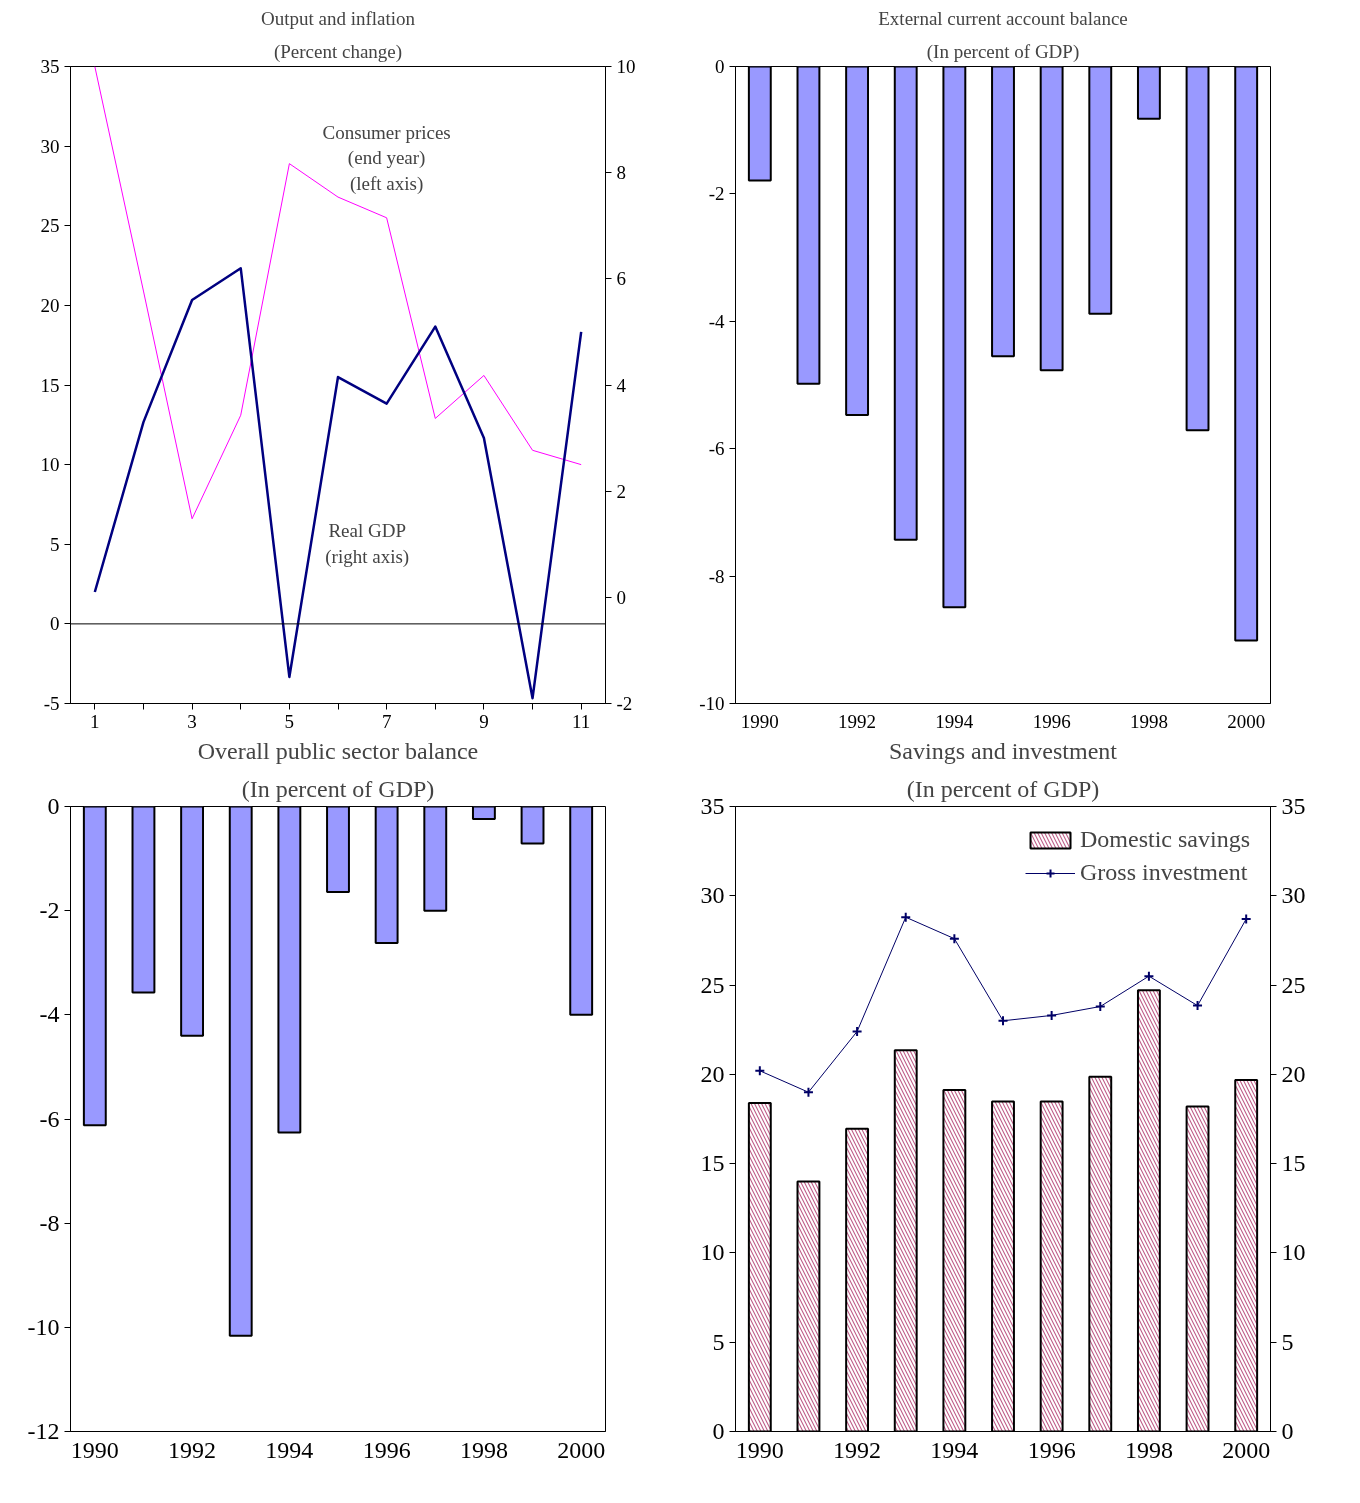 The width and height of the screenshot is (1360, 1503). I want to click on chart-subtitle: (Percent change), so click(338, 51).